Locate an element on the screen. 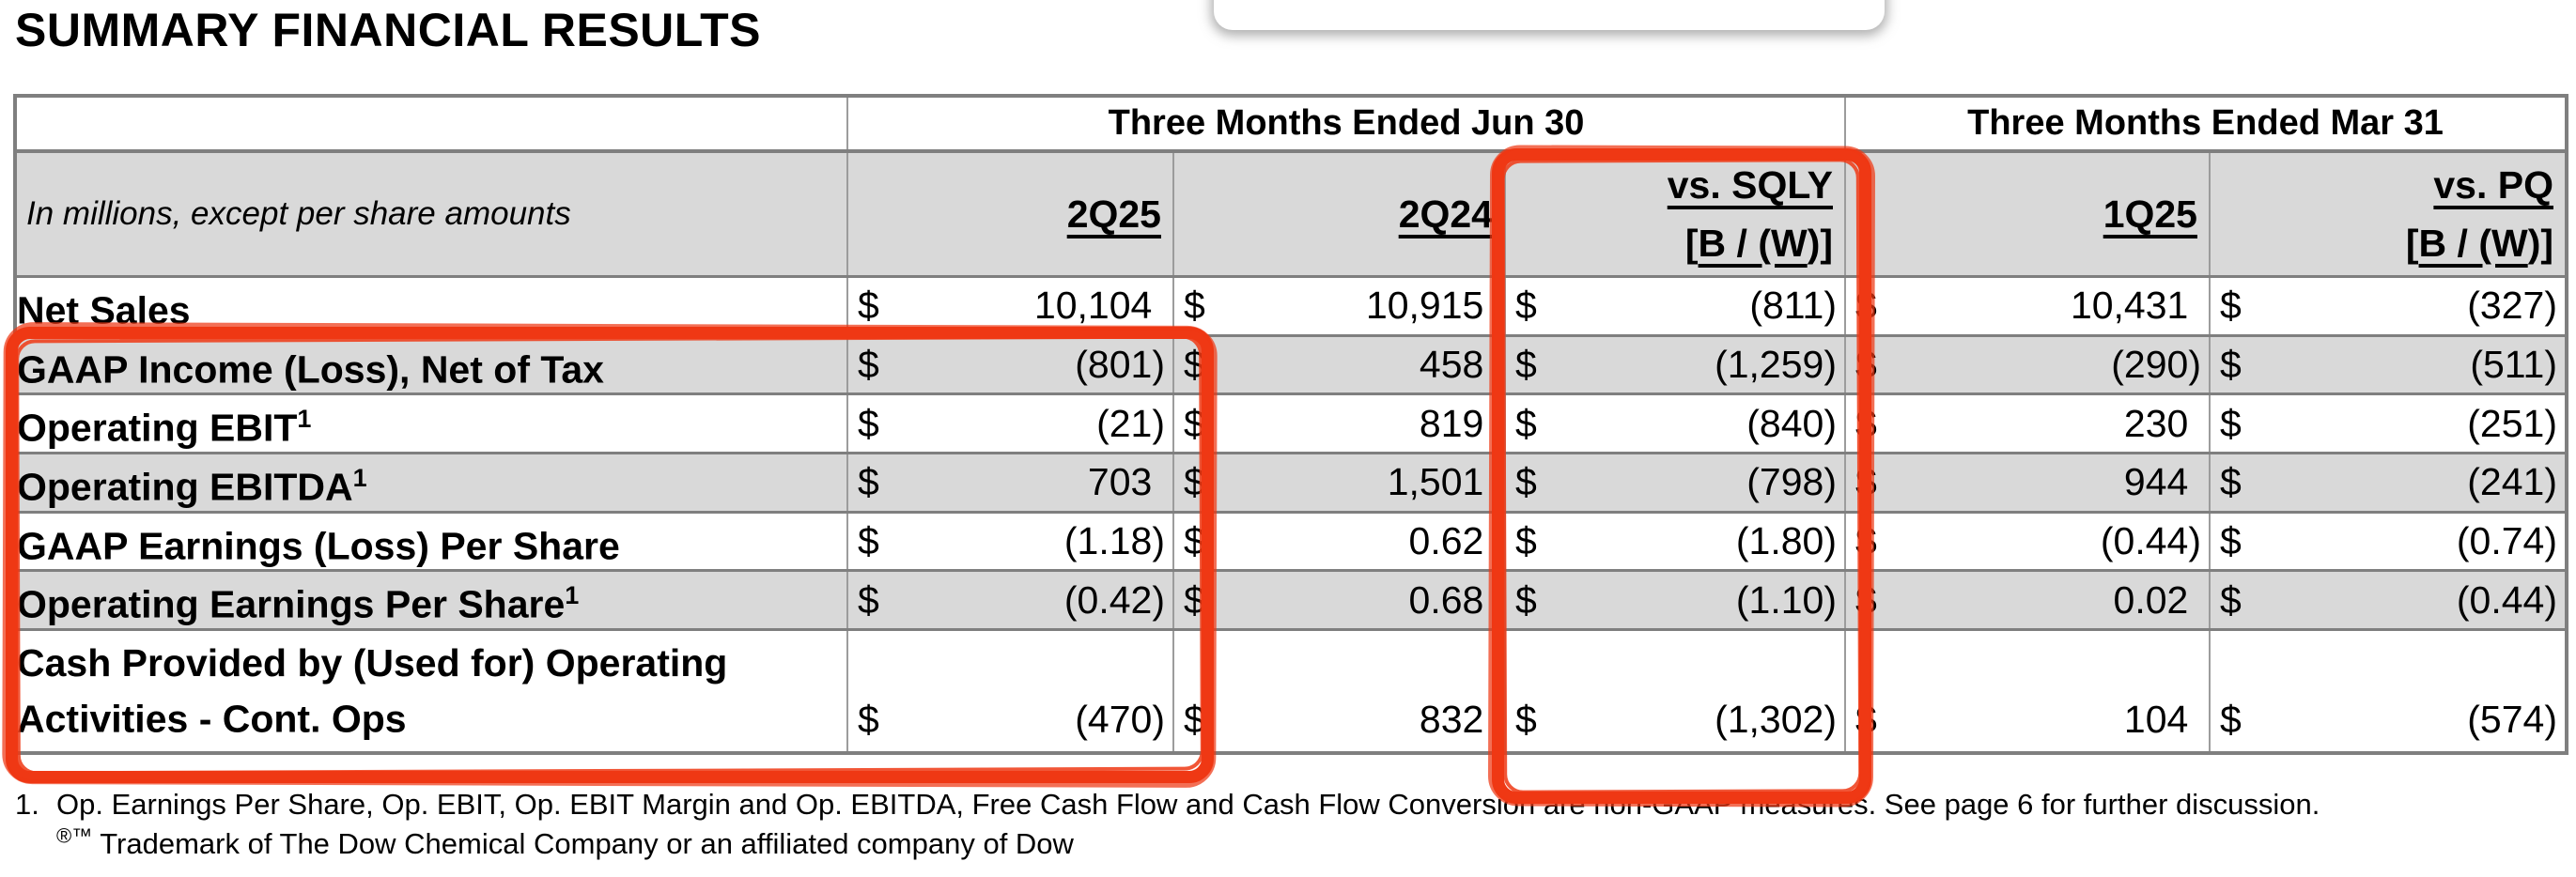 The height and width of the screenshot is (877, 2576). value-cell: $ (798) is located at coordinates (1675, 482).